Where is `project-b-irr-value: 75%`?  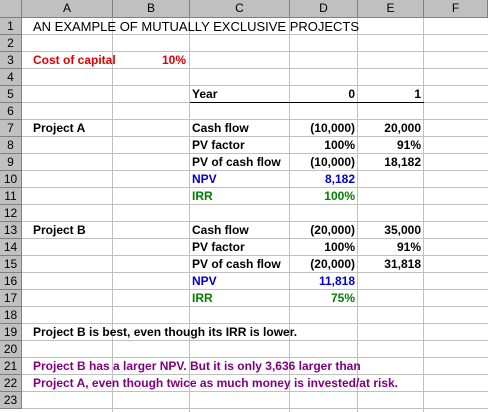
project-b-irr-value: 75% is located at coordinates (342, 298).